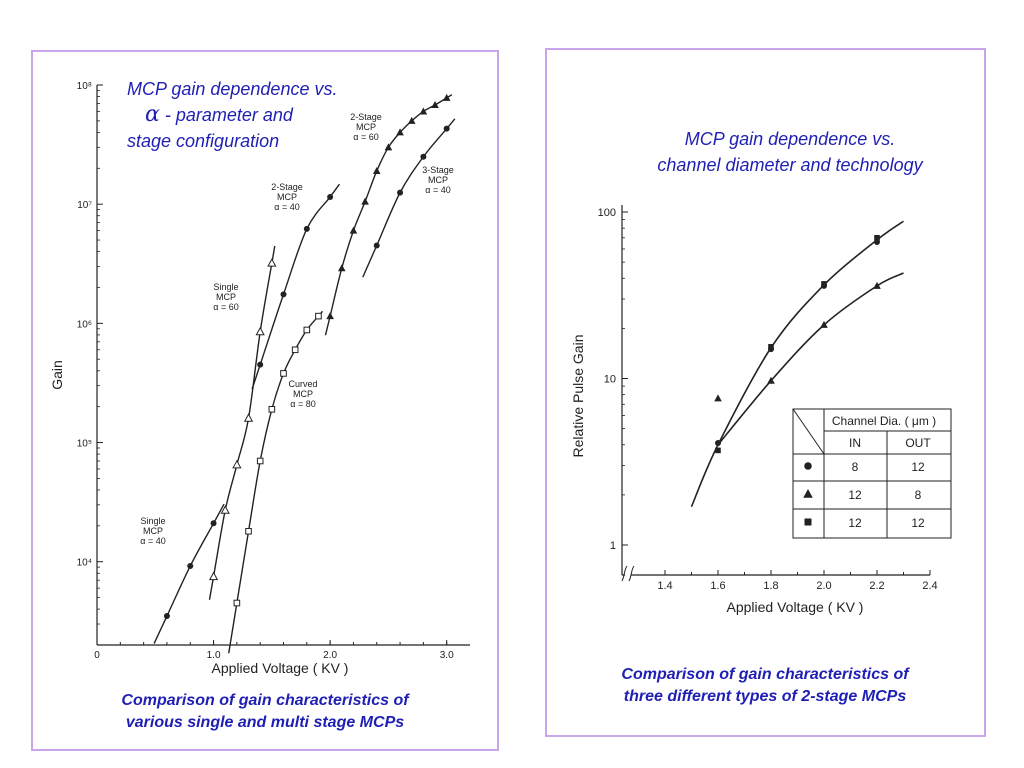 The image size is (1024, 768). I want to click on right-caption-line2: three different types of 2-stage MCPs, so click(765, 696).